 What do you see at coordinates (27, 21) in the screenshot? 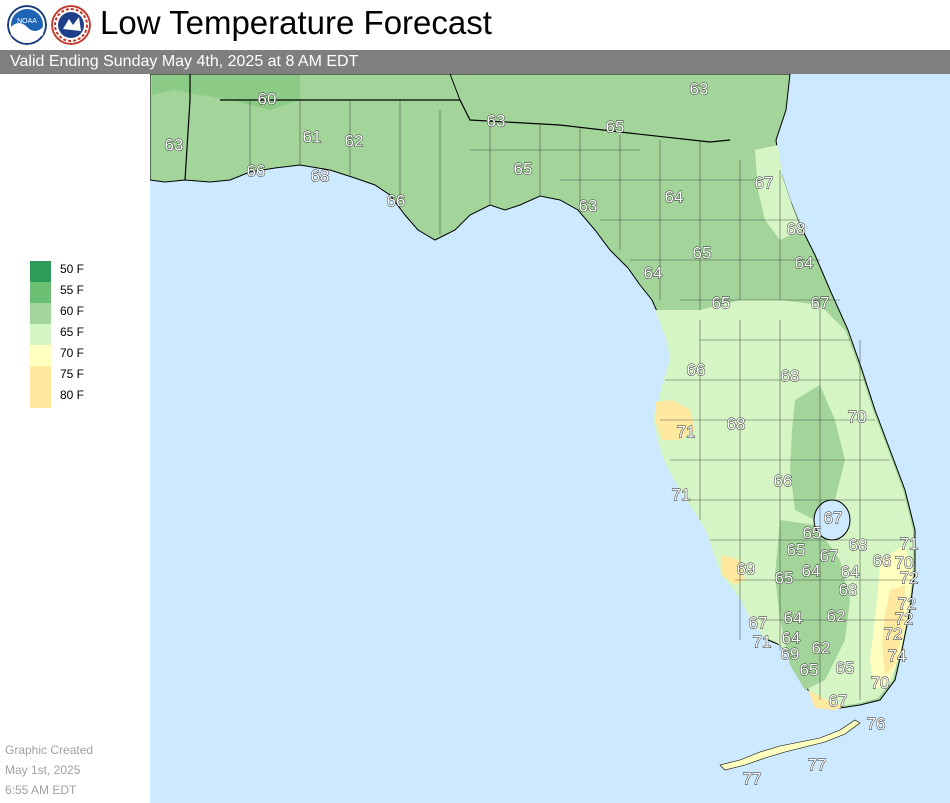
I see `svg-text: NOAA` at bounding box center [27, 21].